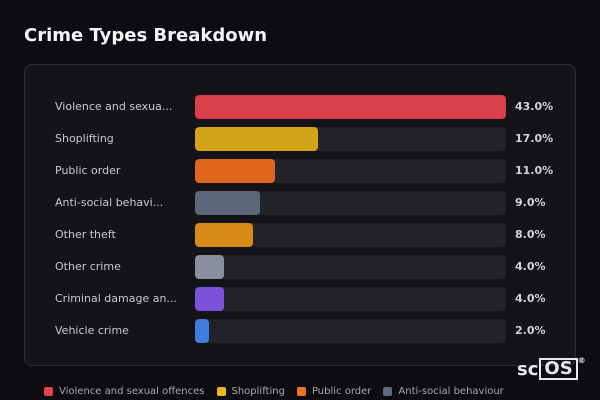 This screenshot has width=600, height=400. I want to click on bar-value-label: 43.0%, so click(534, 106).